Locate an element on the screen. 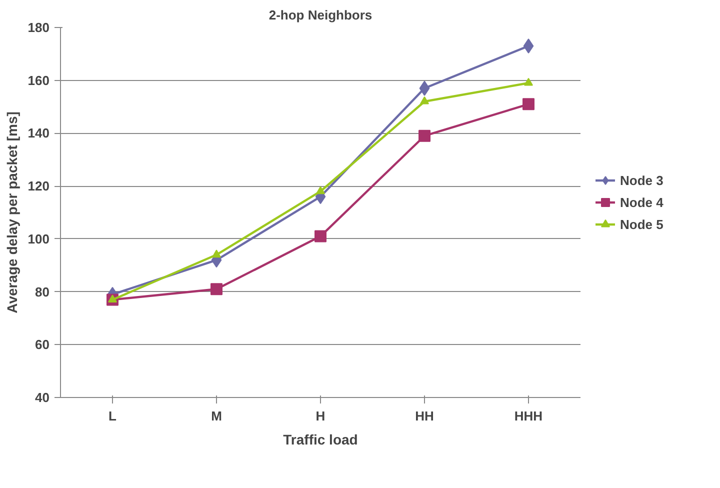 Image resolution: width=720 pixels, height=488 pixels. y-tick-label: 40 is located at coordinates (42, 397).